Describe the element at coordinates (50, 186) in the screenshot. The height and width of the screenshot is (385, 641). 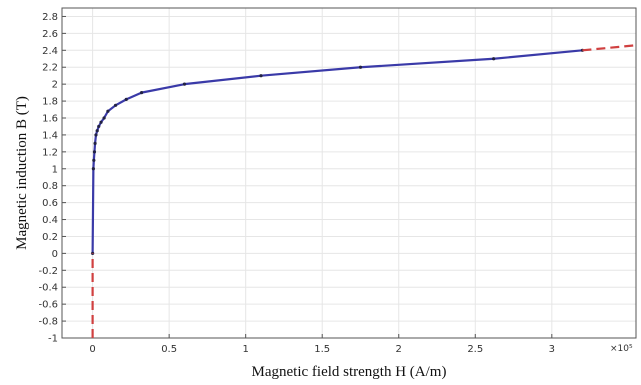
I see `y-tick-label: 0.8` at that location.